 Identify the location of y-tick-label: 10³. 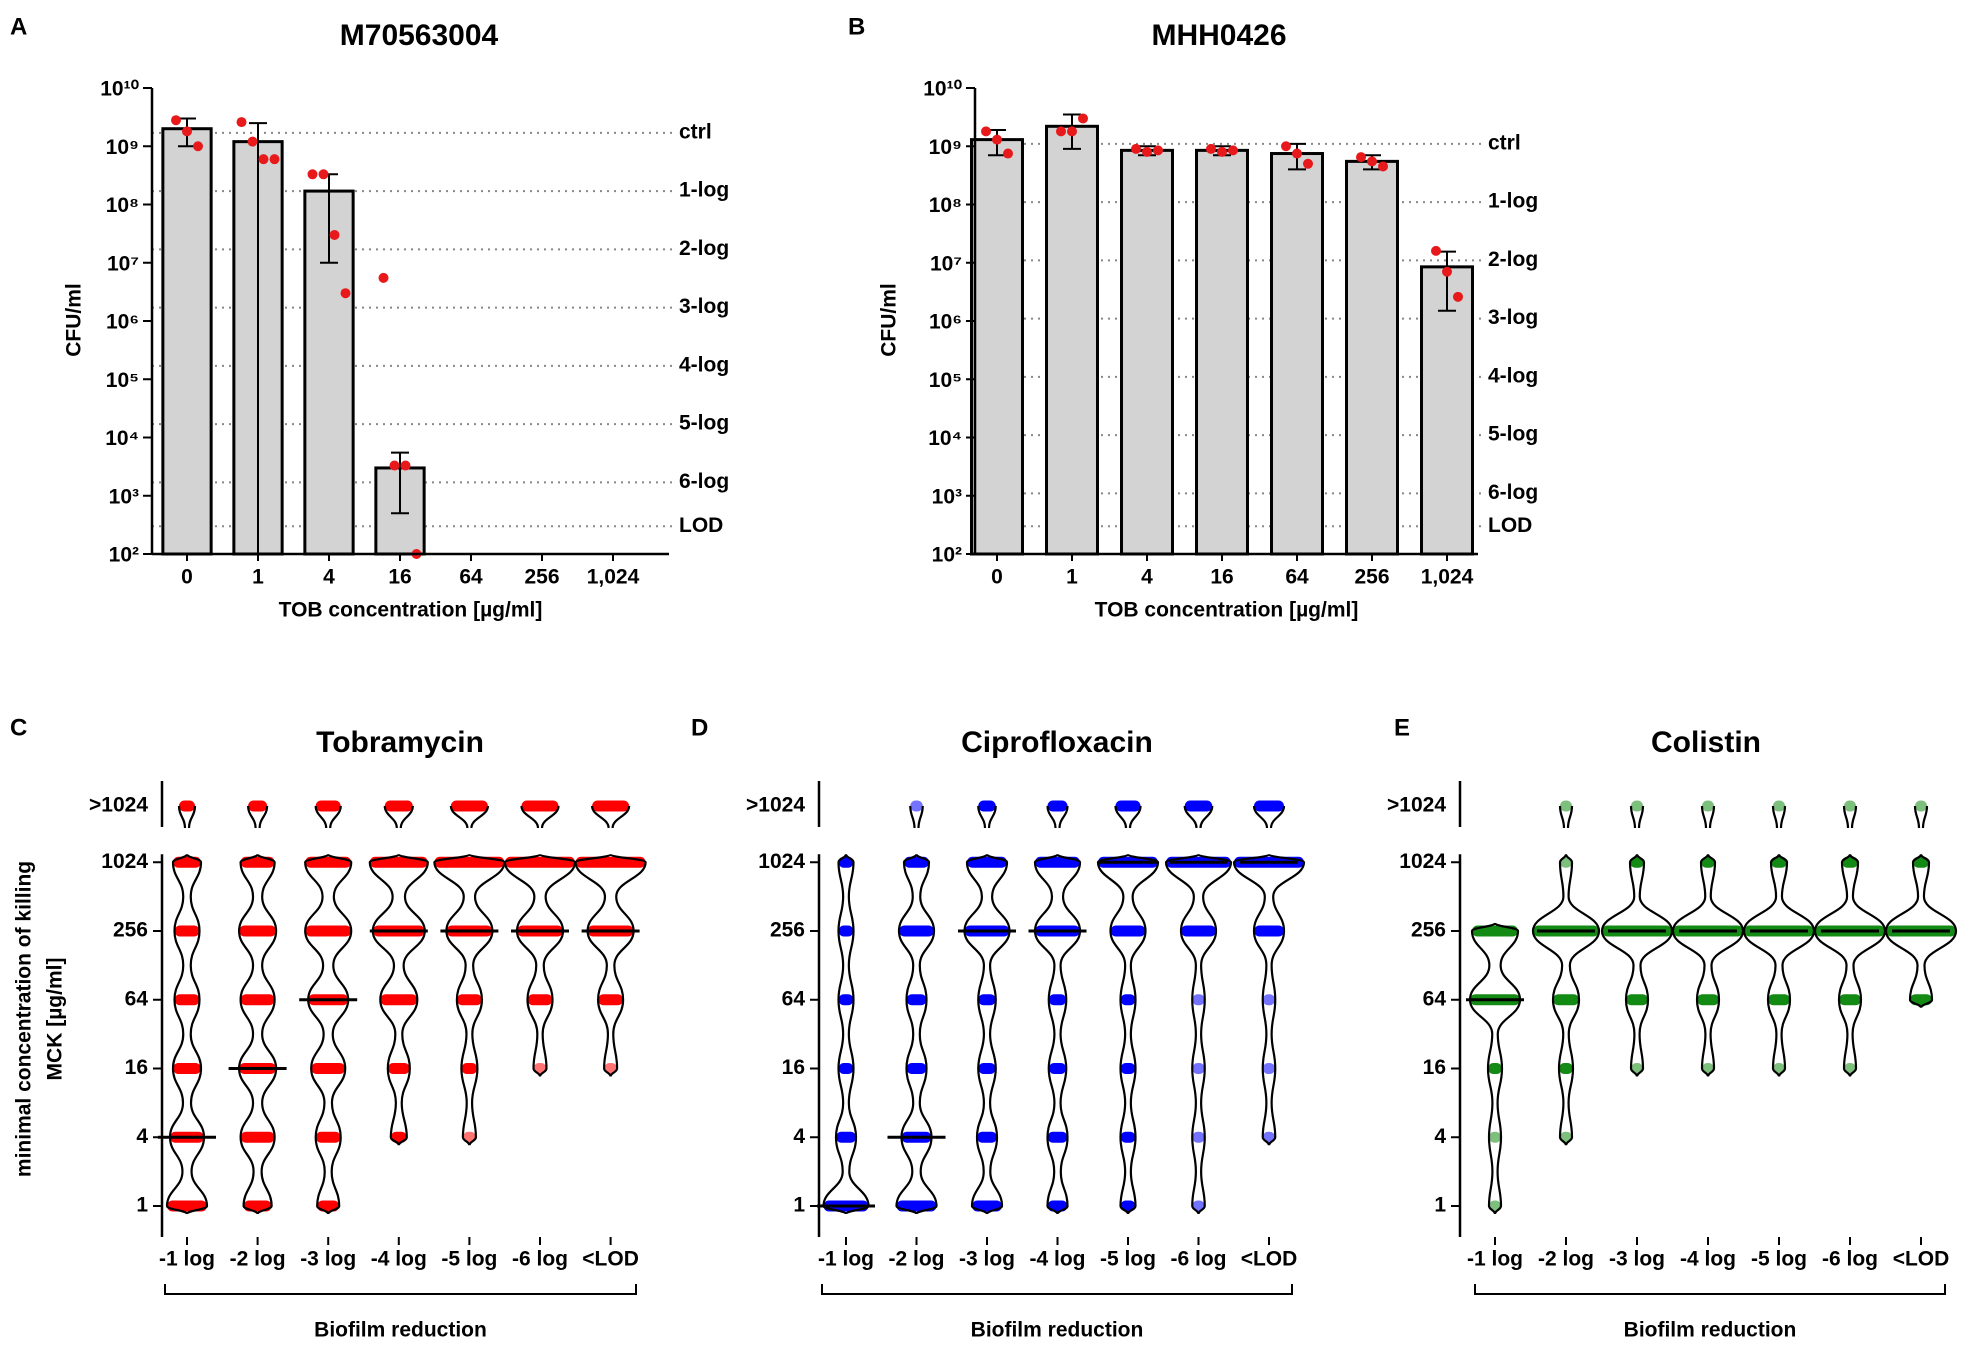
(947, 496).